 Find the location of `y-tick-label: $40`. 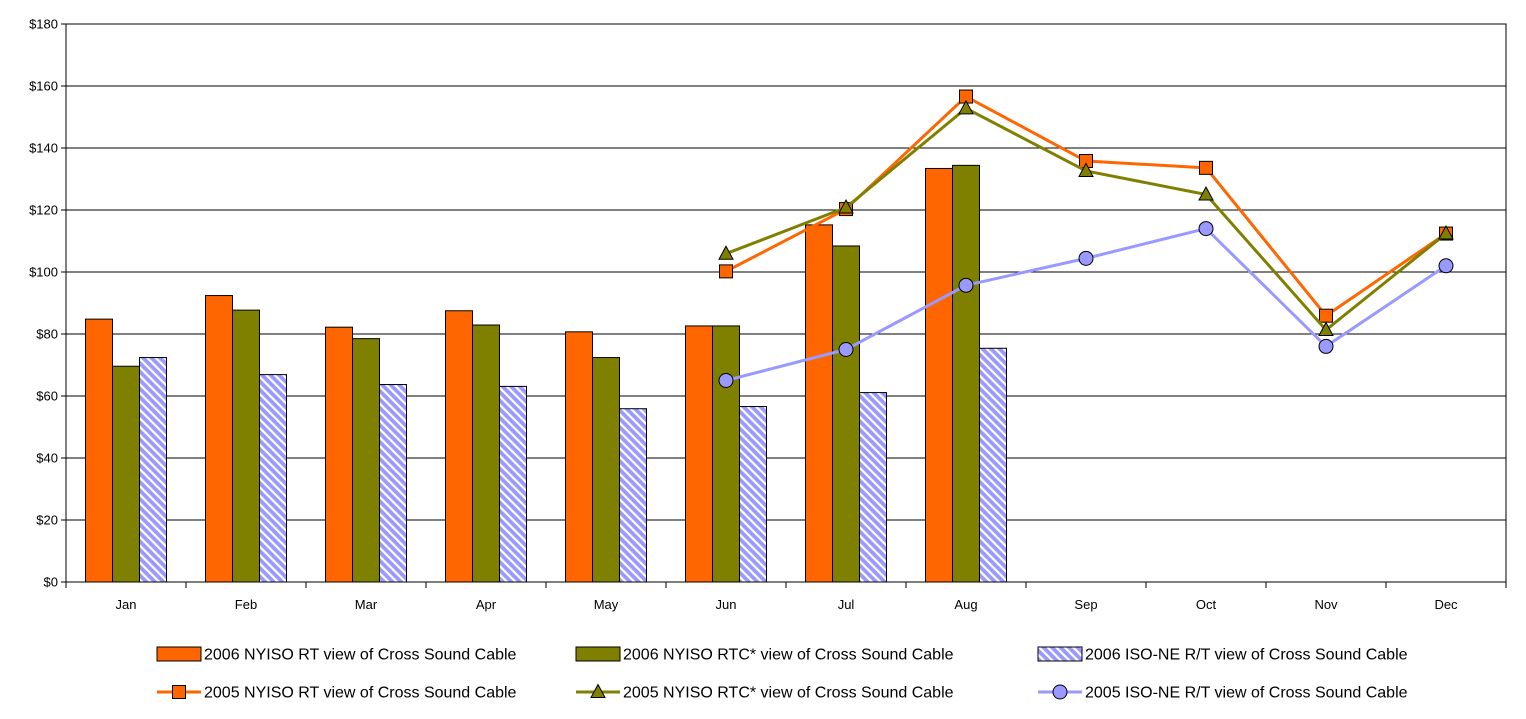

y-tick-label: $40 is located at coordinates (47, 458).